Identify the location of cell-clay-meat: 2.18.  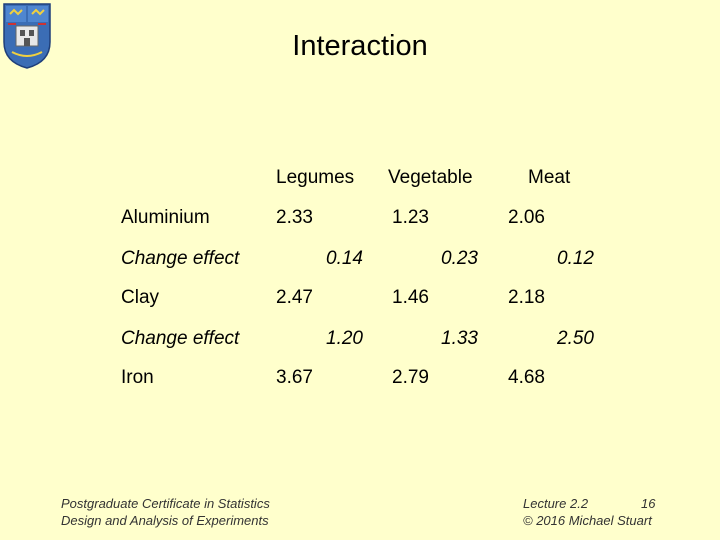
(526, 297).